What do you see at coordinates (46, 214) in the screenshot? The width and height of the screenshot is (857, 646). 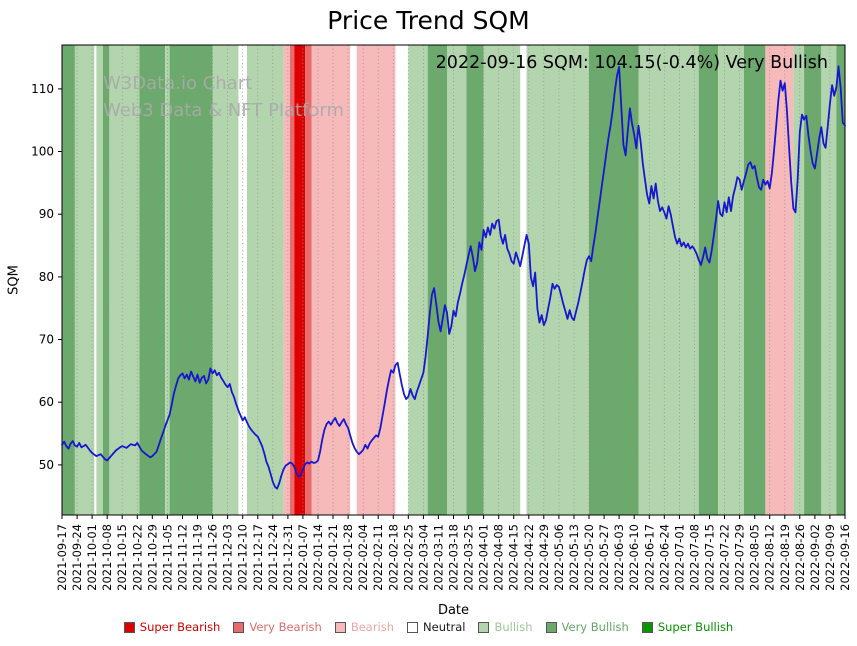 I see `y-tick-label: 90` at bounding box center [46, 214].